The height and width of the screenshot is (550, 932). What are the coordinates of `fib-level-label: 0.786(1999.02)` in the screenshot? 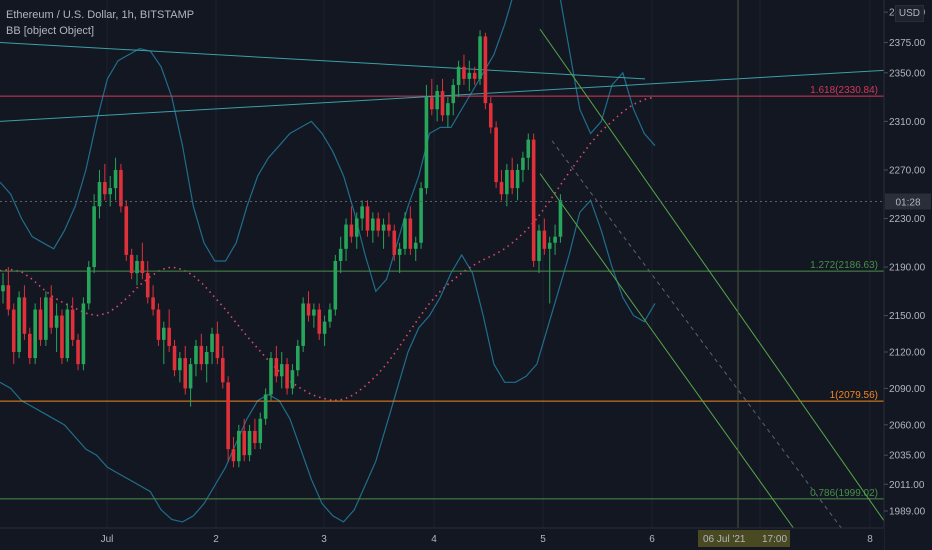 It's located at (844, 493).